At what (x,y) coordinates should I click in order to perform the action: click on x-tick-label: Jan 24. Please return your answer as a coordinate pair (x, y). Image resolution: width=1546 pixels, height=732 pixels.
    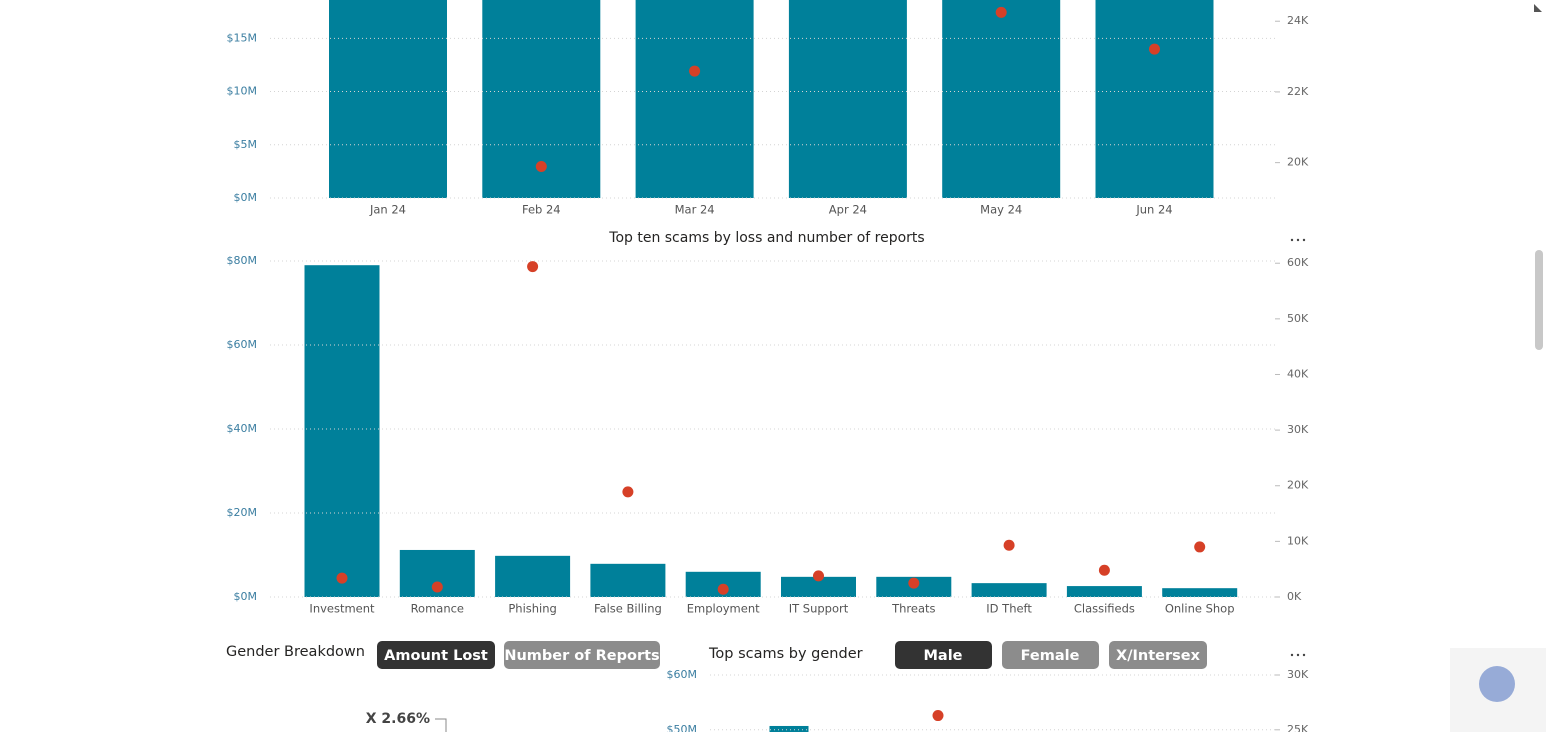
    Looking at the image, I should click on (387, 210).